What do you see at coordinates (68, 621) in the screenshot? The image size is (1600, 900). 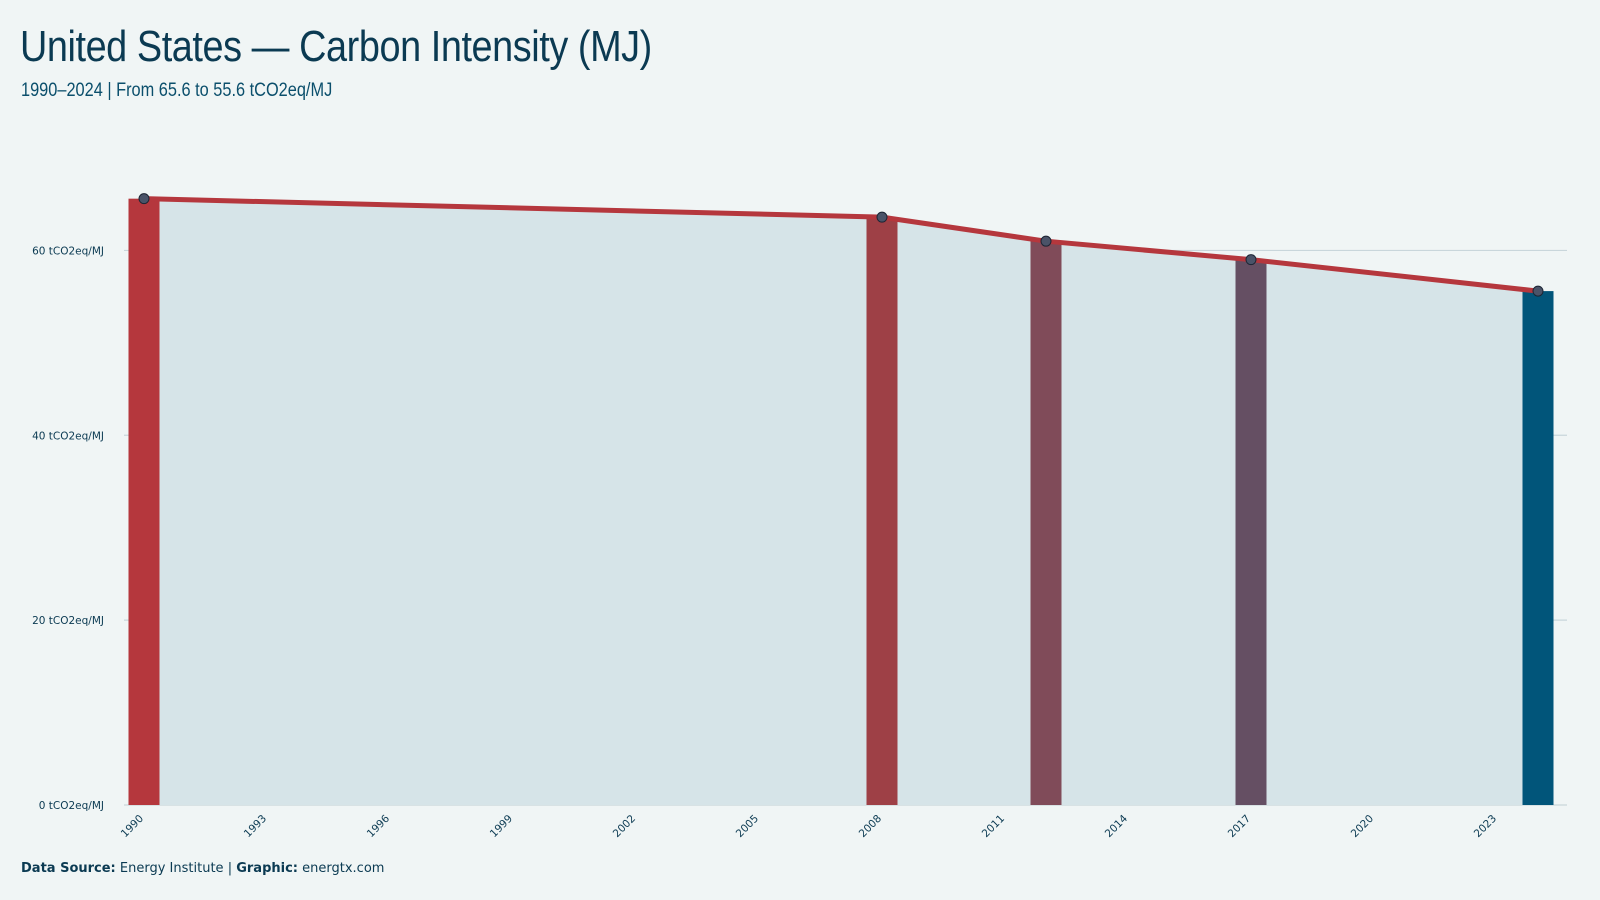 I see `y-tick-label: 20 tCO2eq/MJ` at bounding box center [68, 621].